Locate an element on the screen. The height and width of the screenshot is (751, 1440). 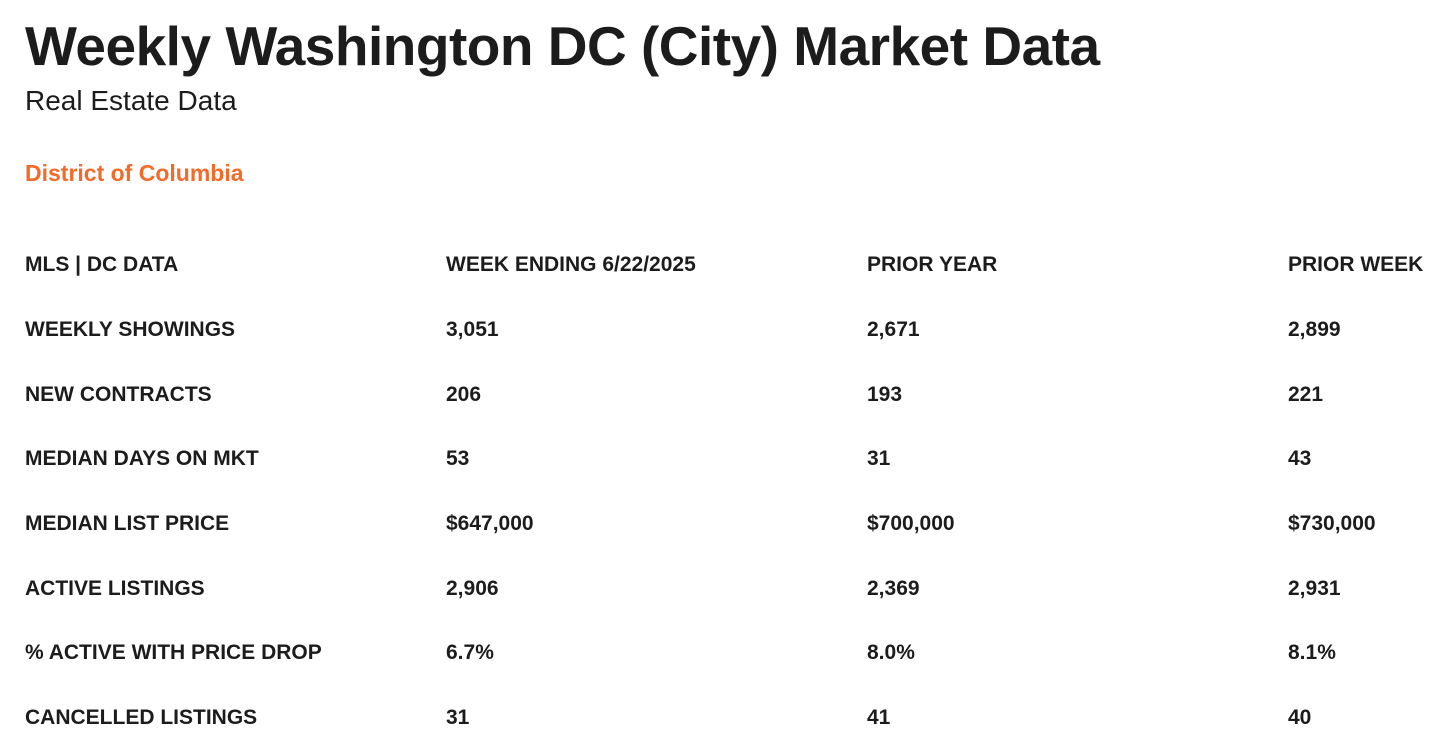
page-title: Weekly Washington DC (City) Market Data is located at coordinates (562, 46).